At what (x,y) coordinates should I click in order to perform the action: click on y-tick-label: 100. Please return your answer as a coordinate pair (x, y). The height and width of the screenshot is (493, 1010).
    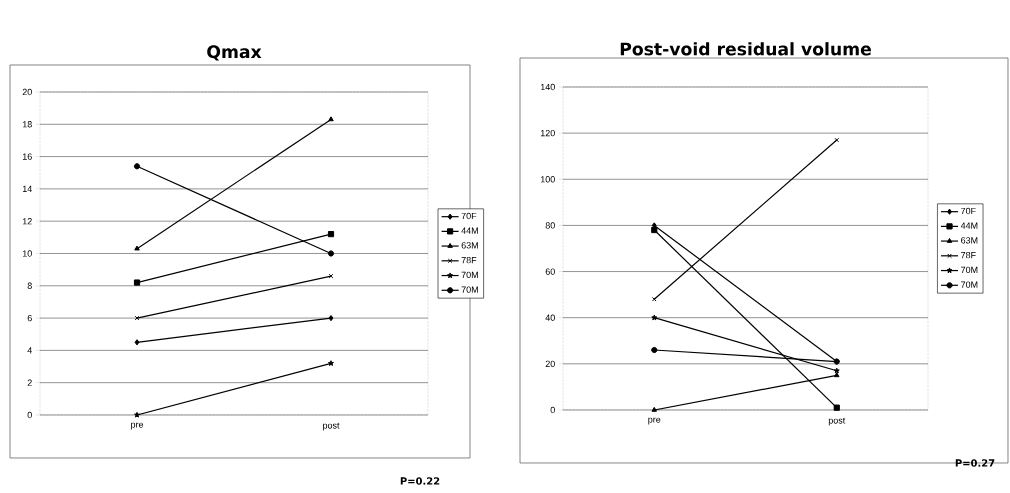
    Looking at the image, I should click on (547, 179).